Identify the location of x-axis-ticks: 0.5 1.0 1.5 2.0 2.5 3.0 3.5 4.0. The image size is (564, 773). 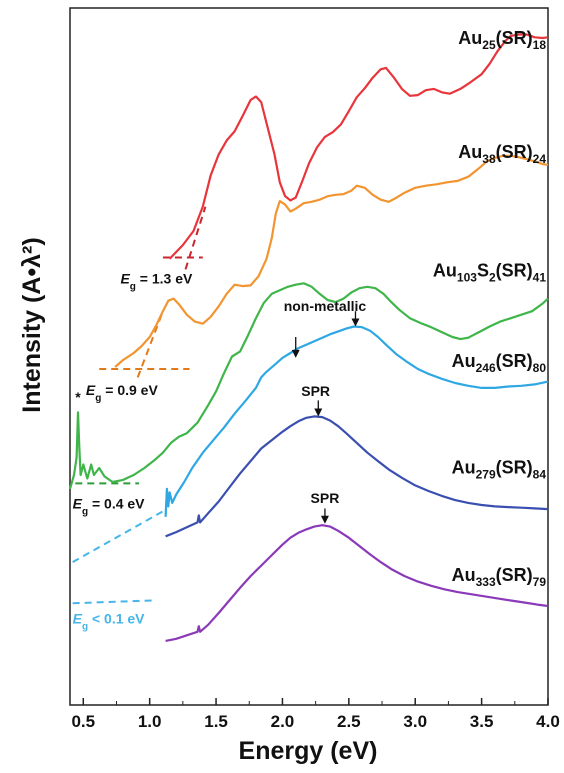
(315, 714).